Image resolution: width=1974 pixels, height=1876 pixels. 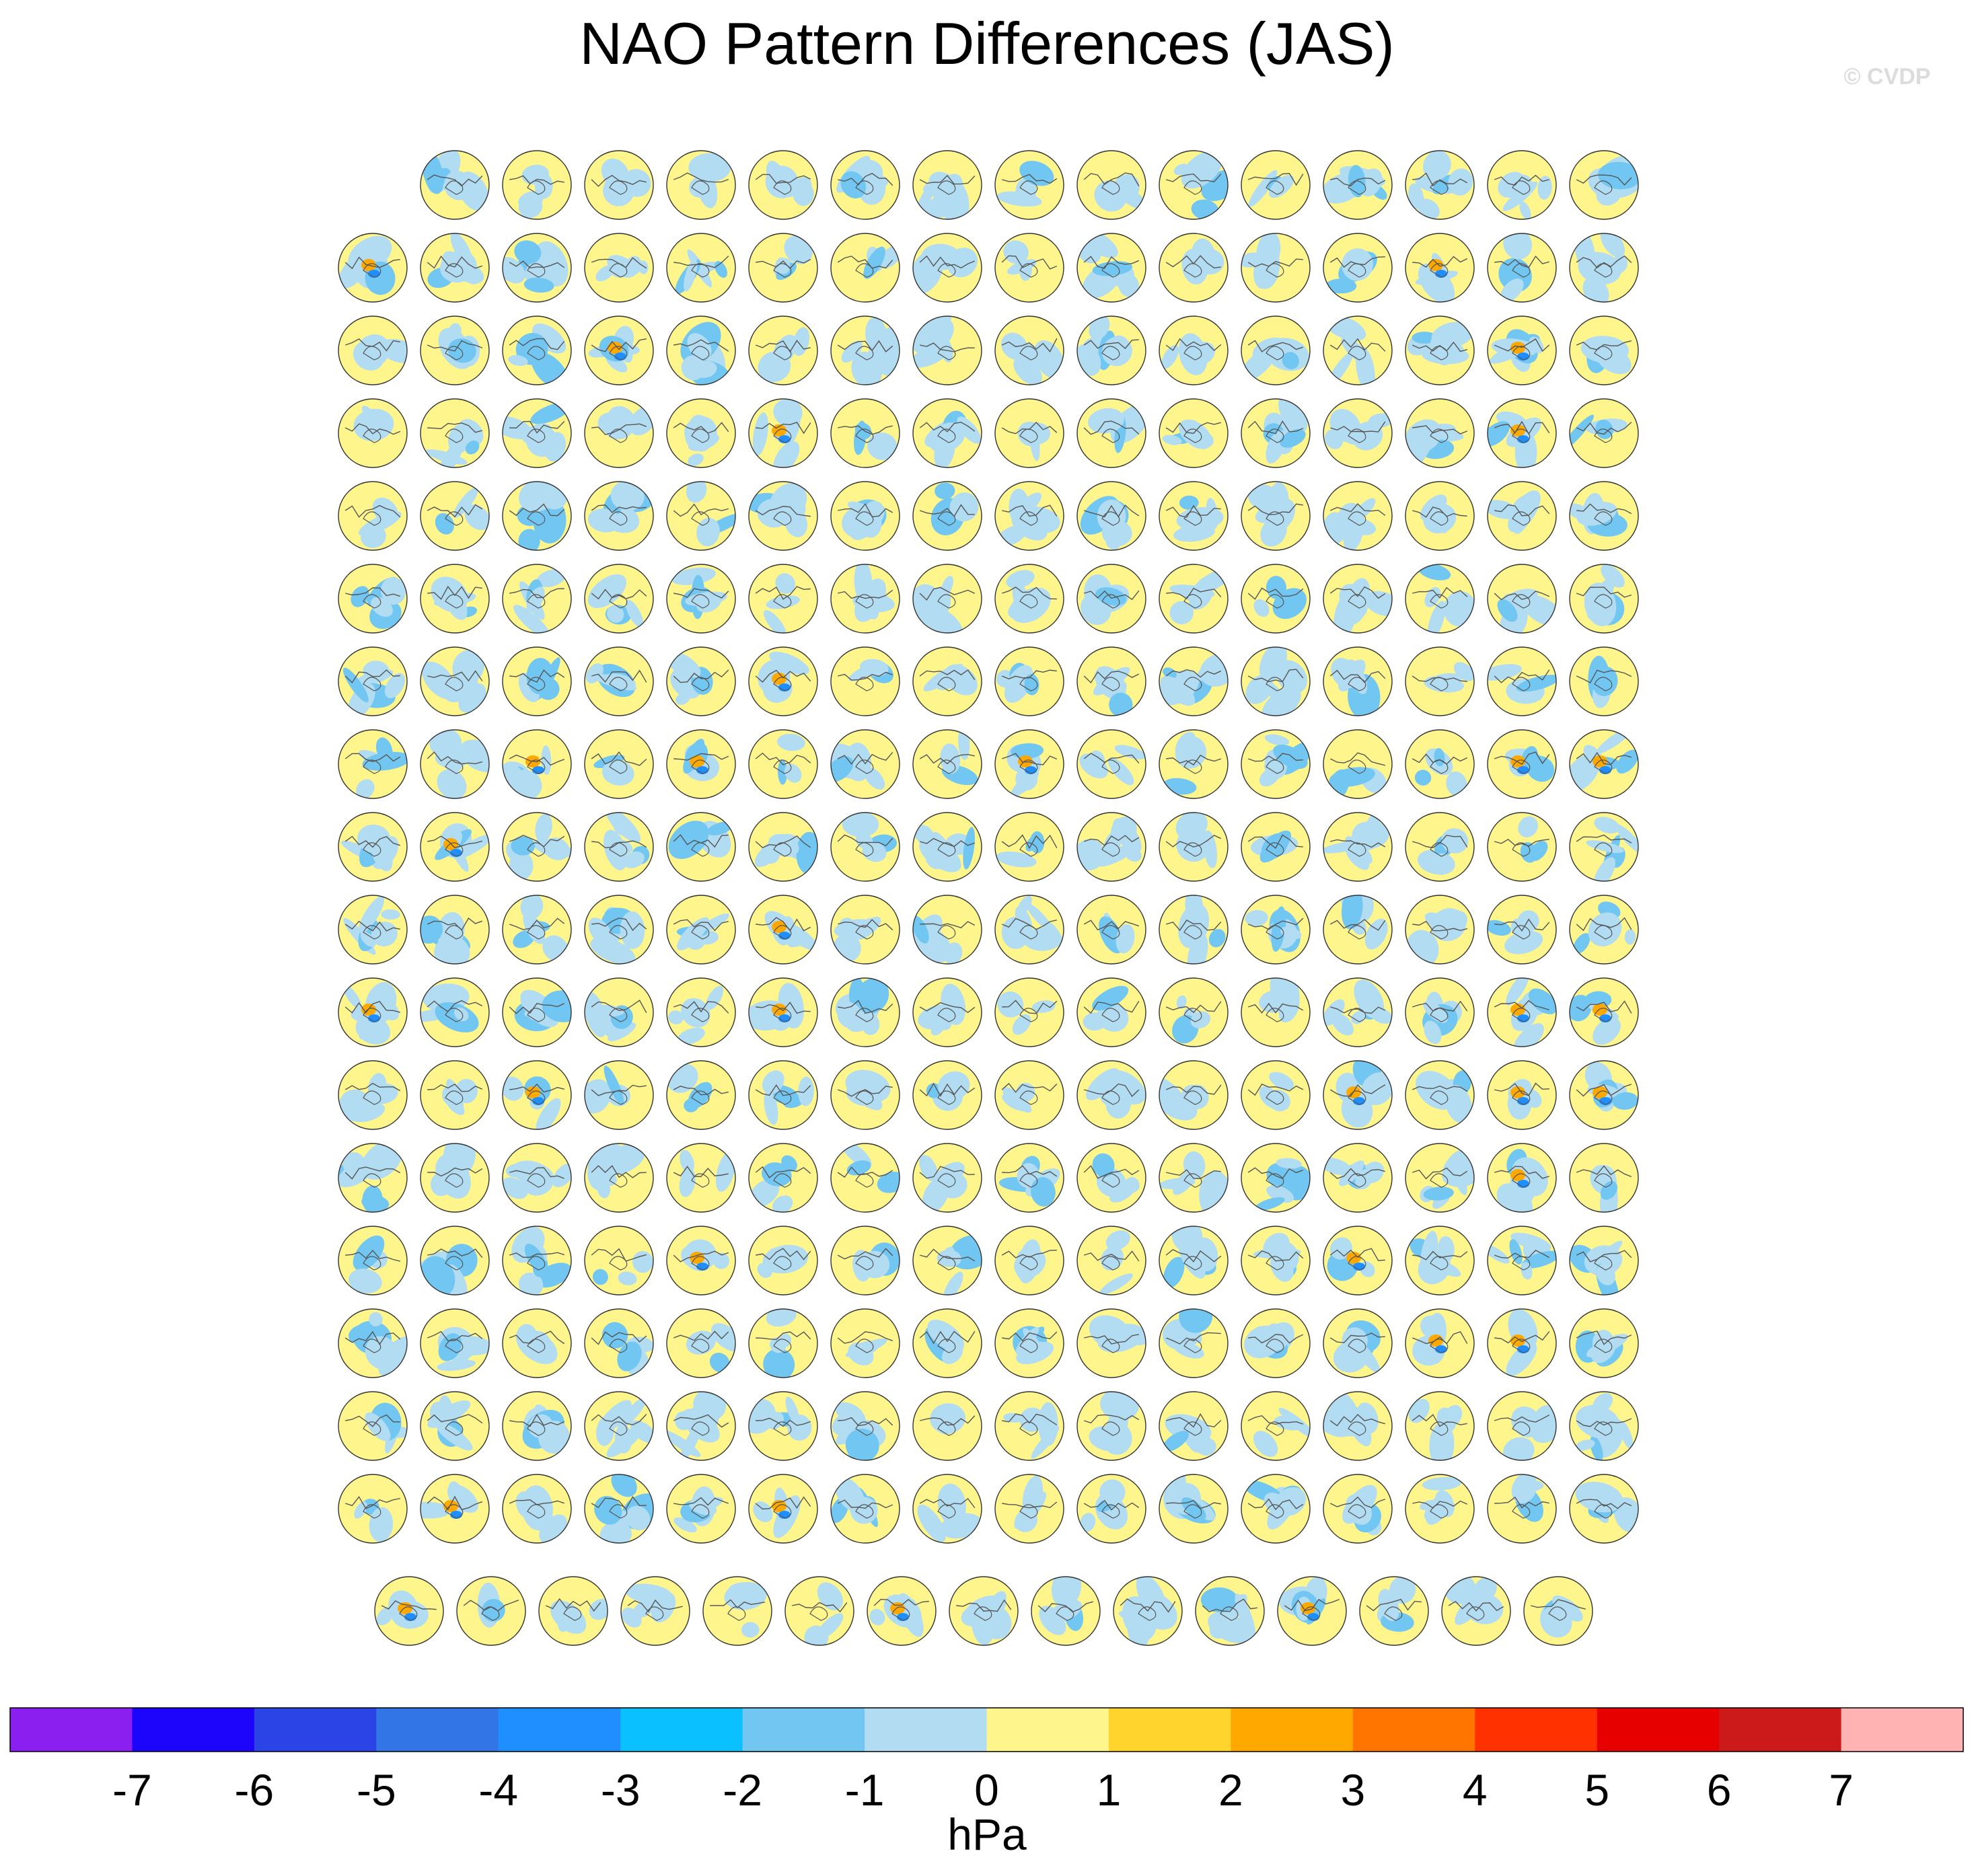 What do you see at coordinates (987, 1790) in the screenshot?
I see `colorbar-tick-label: 0` at bounding box center [987, 1790].